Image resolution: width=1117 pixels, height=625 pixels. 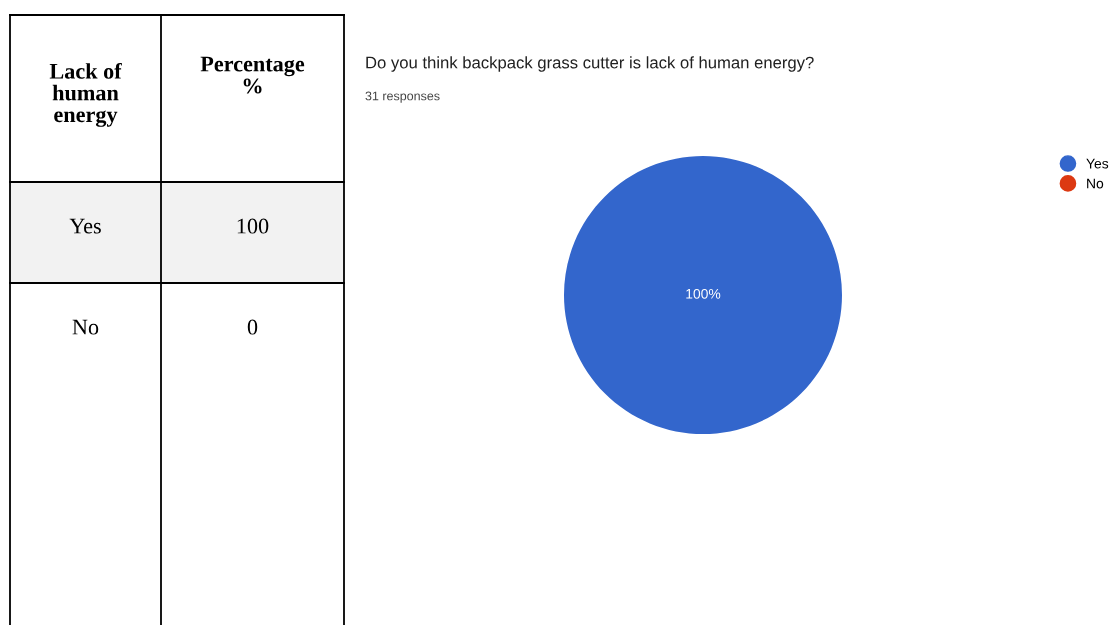 I want to click on chart-title: Do you think backpack grass cutter is lack of human energy?, so click(x=590, y=64).